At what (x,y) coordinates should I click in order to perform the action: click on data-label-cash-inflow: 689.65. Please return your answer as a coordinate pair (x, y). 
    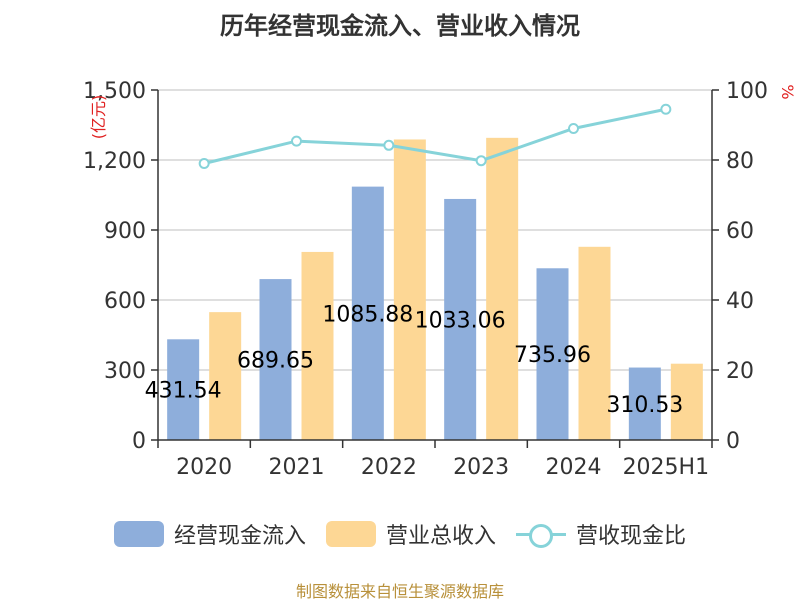
    Looking at the image, I should click on (275, 361).